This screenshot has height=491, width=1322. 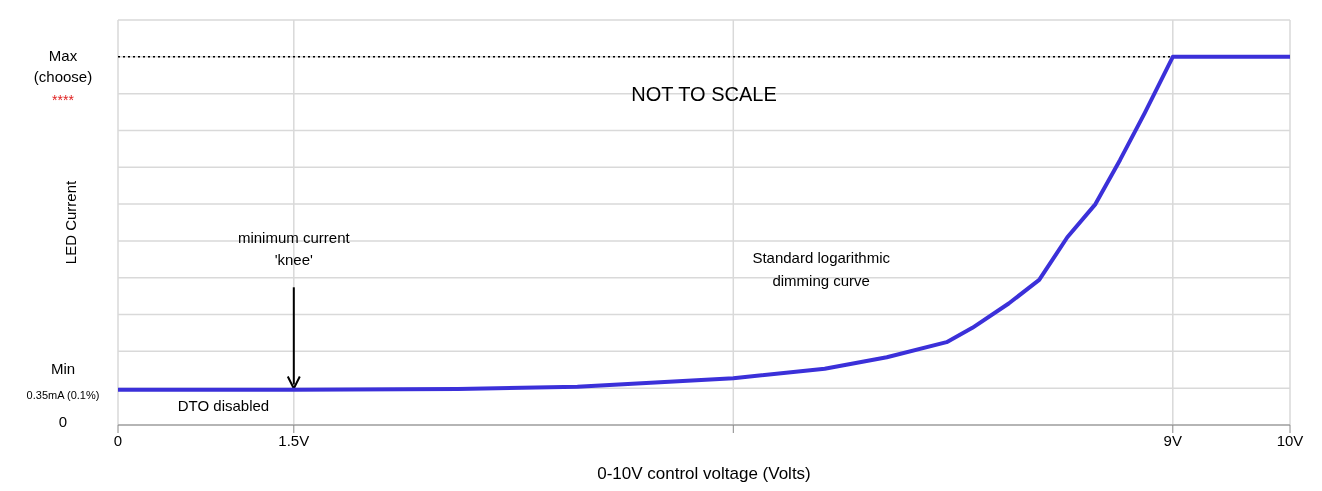 What do you see at coordinates (63, 394) in the screenshot?
I see `text: 0.35mA (0.1%)` at bounding box center [63, 394].